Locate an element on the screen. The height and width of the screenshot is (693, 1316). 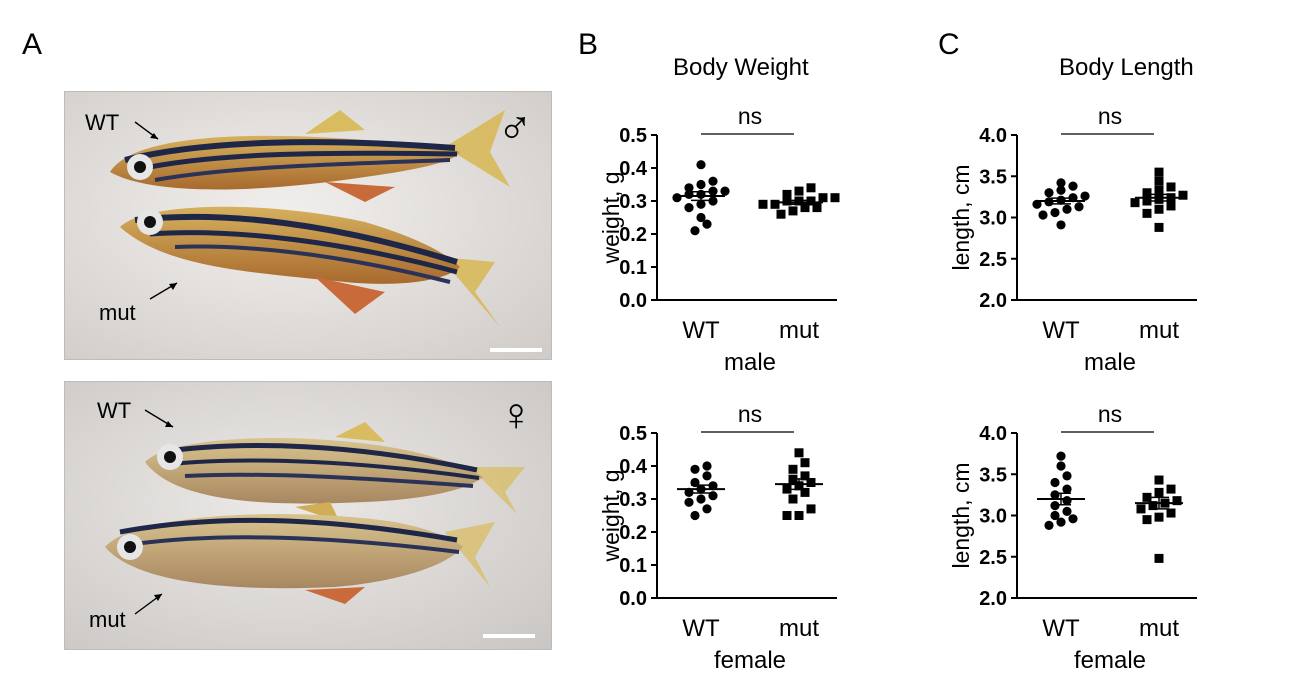
fish-mut-female is located at coordinates (300, 553).